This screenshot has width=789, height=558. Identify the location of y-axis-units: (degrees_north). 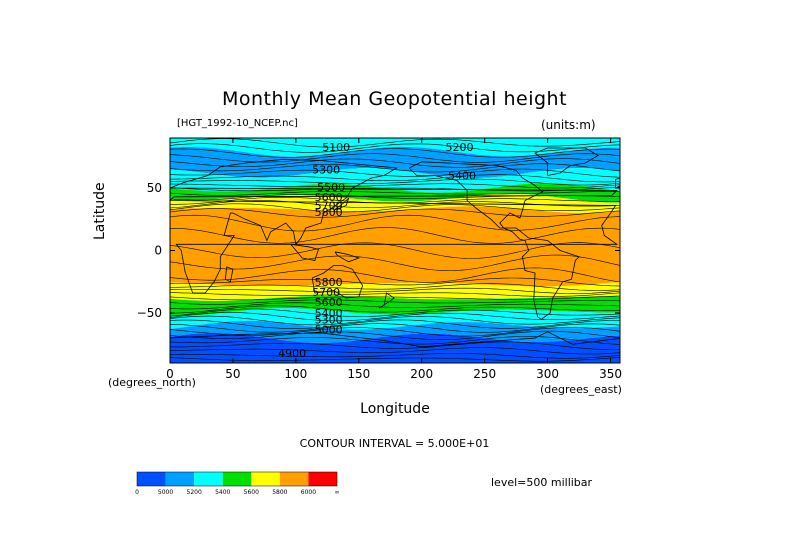
(152, 382).